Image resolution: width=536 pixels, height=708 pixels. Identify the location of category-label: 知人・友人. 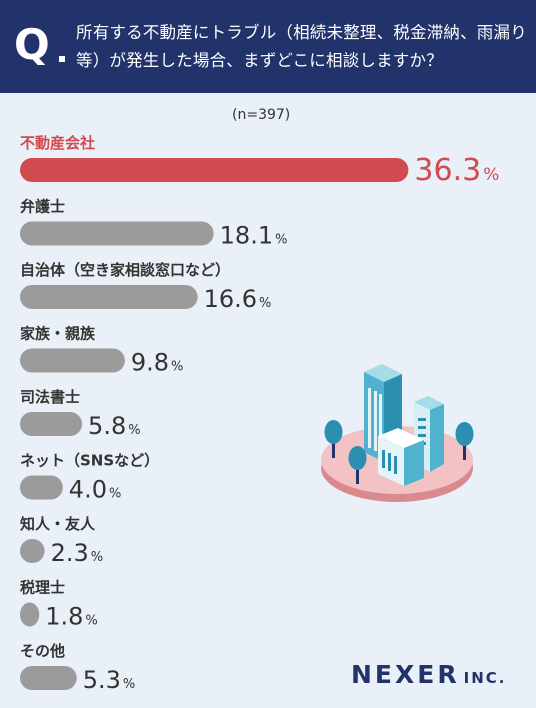
(58, 524).